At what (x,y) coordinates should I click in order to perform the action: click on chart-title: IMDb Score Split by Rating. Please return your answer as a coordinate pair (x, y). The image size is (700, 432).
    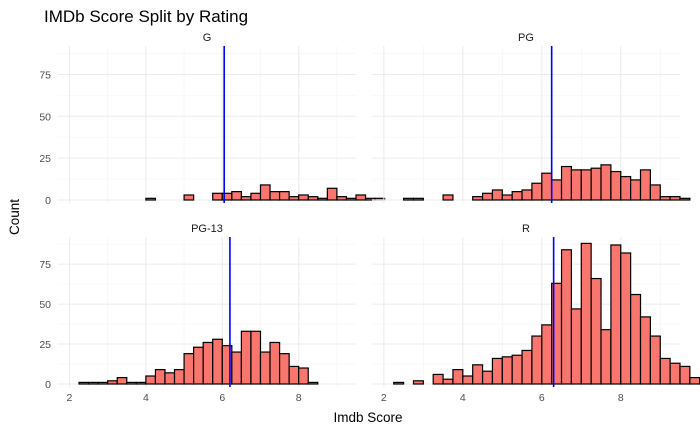
    Looking at the image, I should click on (146, 16).